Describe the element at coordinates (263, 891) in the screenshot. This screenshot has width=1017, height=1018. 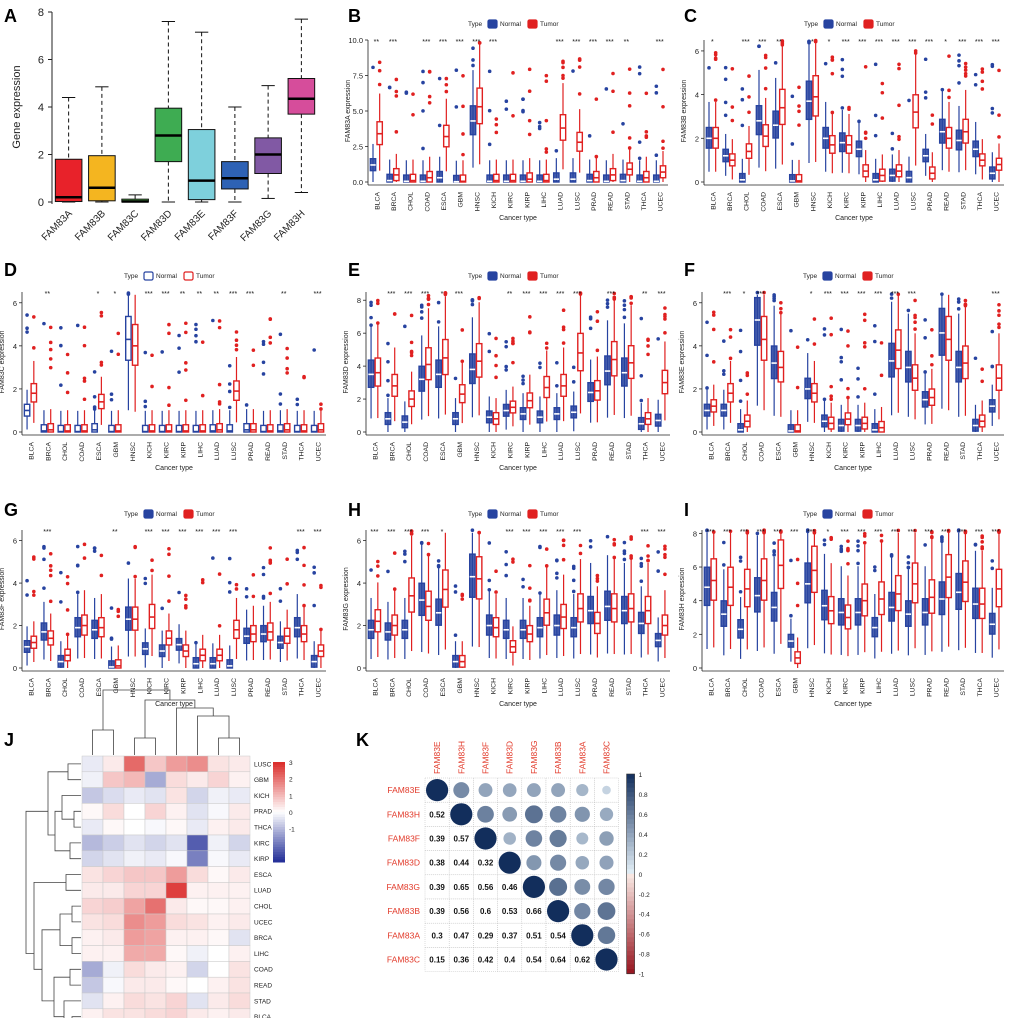
I see `panel-j-row-label: LUAD` at that location.